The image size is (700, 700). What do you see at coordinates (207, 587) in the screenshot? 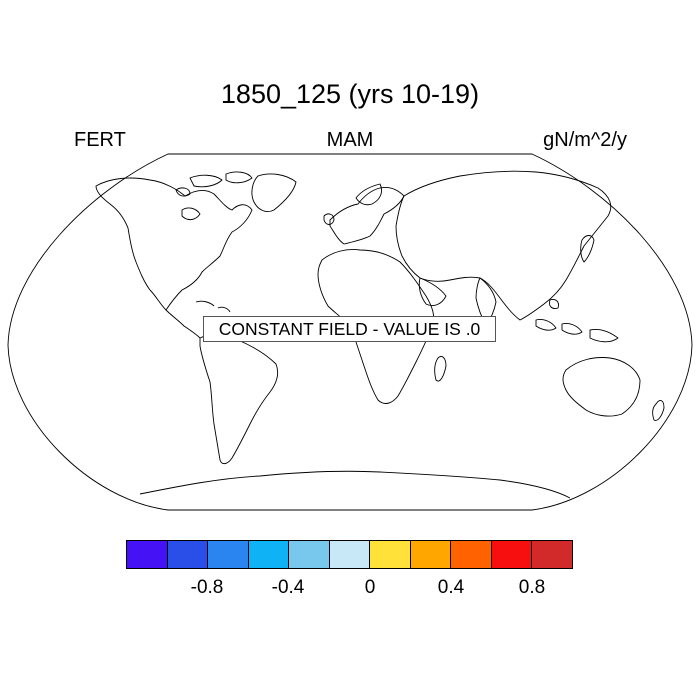
I see `colorbar-tick-label: -0.8` at bounding box center [207, 587].